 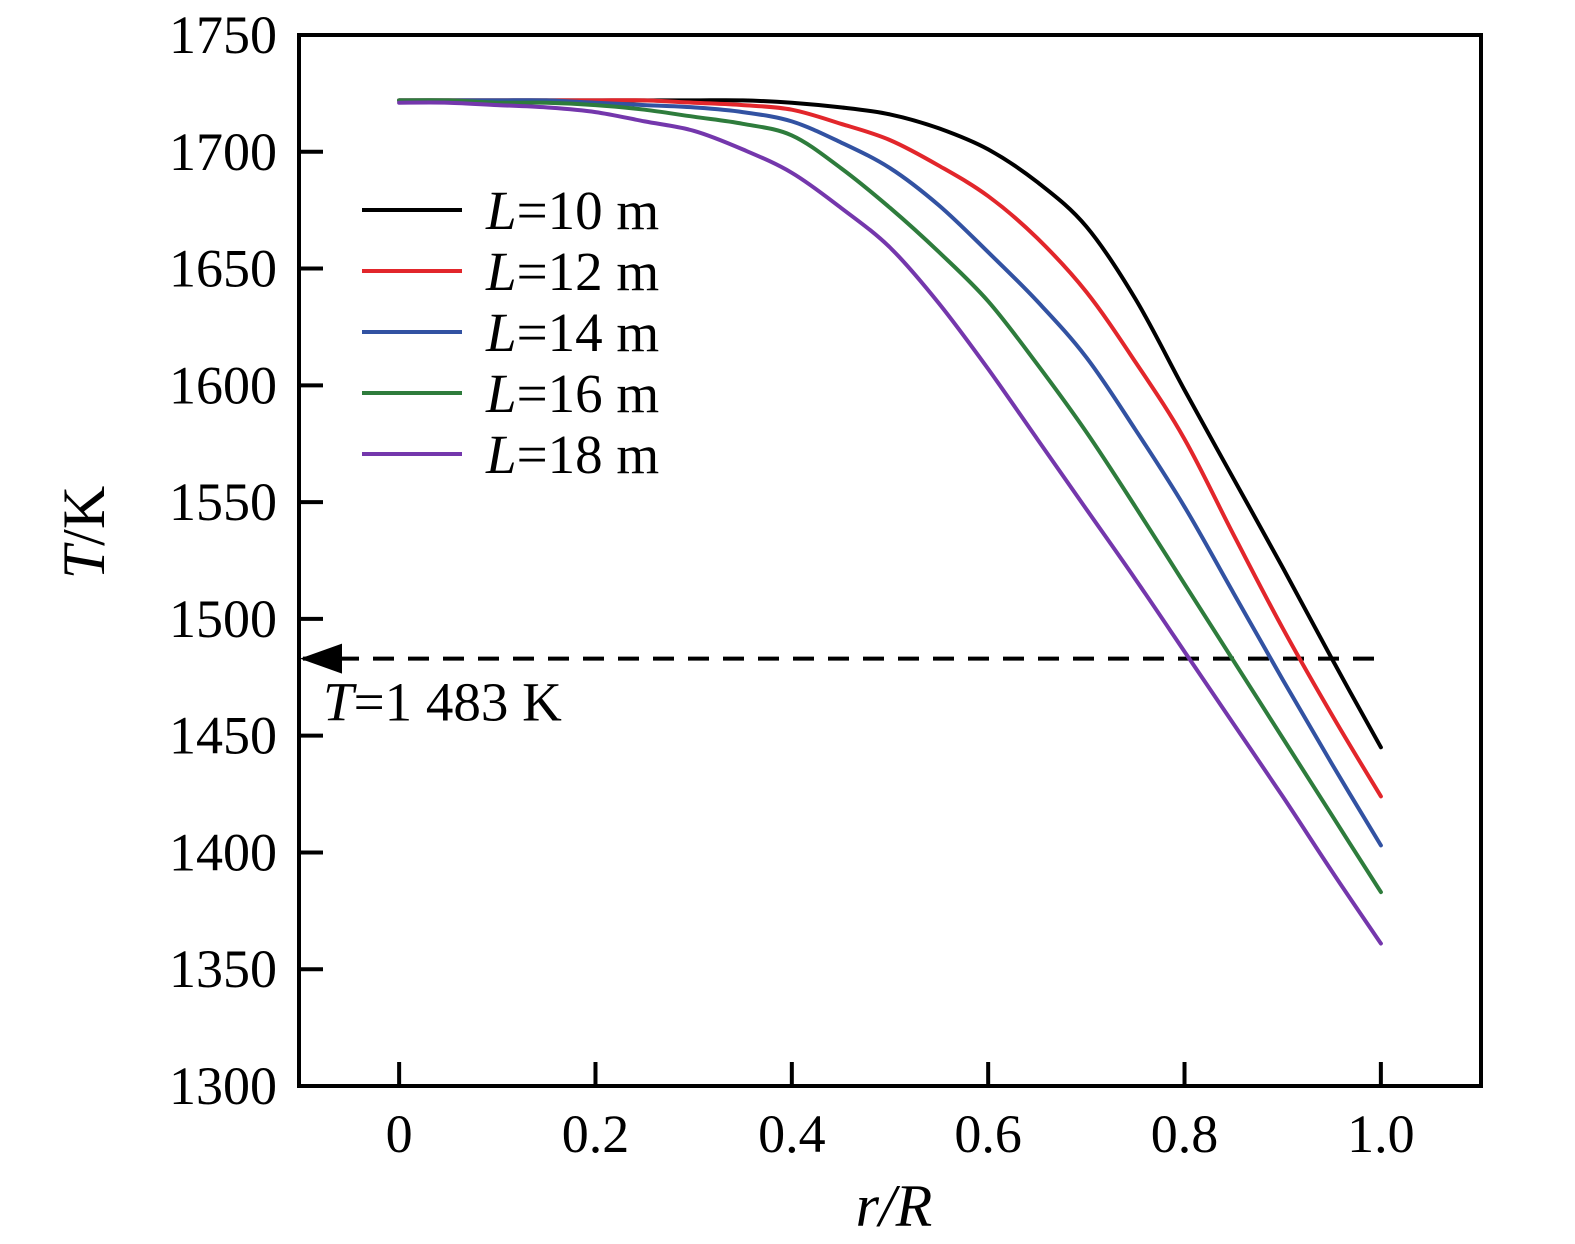 I want to click on y-tick-label-1600-text: 1600, so click(x=223, y=385).